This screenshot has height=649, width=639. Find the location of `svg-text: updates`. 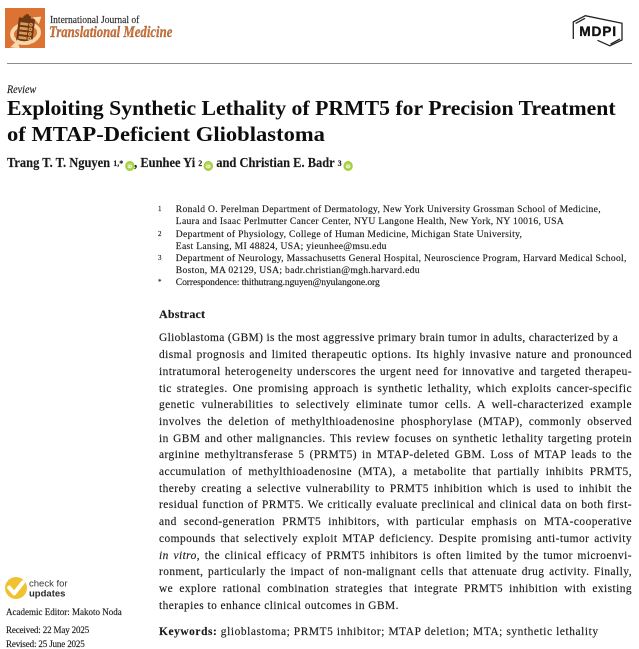

svg-text: updates is located at coordinates (47, 594).